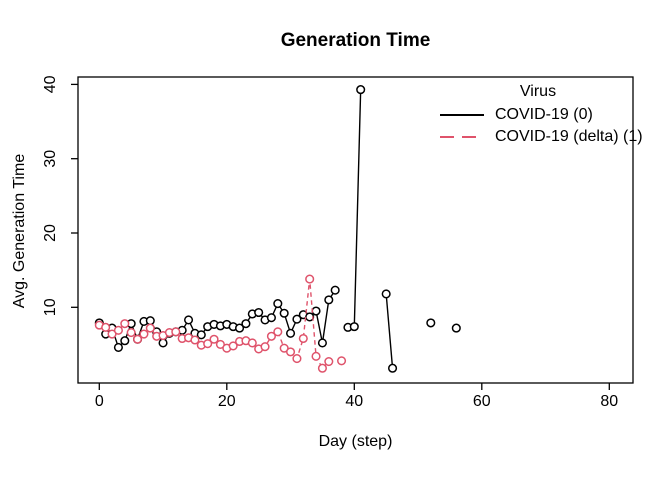  I want to click on x-tick-label: 60, so click(482, 401).